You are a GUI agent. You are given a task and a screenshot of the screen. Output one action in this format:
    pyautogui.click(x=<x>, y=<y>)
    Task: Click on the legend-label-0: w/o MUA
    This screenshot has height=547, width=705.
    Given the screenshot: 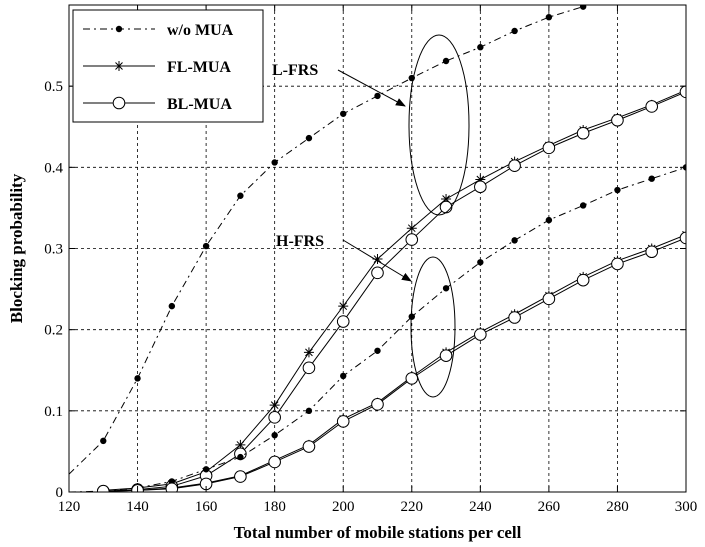 What is the action you would take?
    pyautogui.click(x=200, y=30)
    